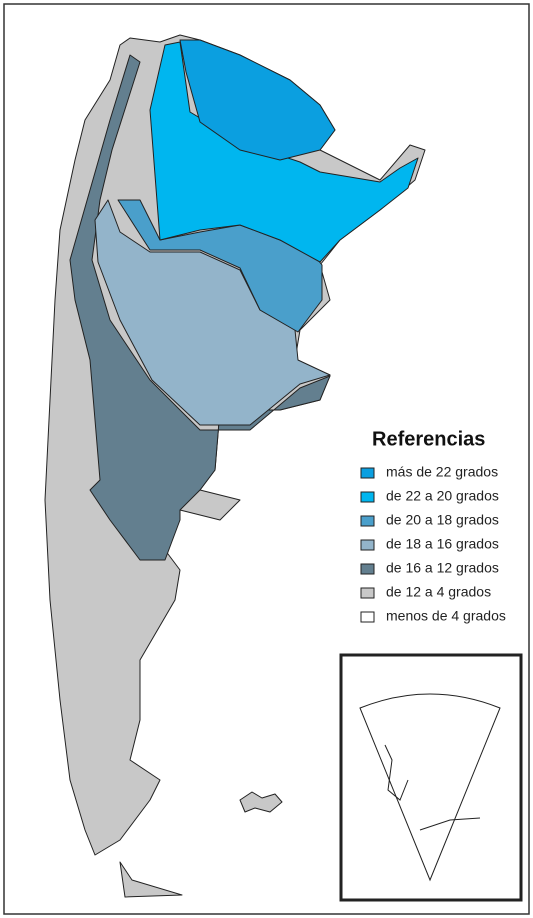  What do you see at coordinates (446, 616) in the screenshot?
I see `legend-label: menos de 4 grados` at bounding box center [446, 616].